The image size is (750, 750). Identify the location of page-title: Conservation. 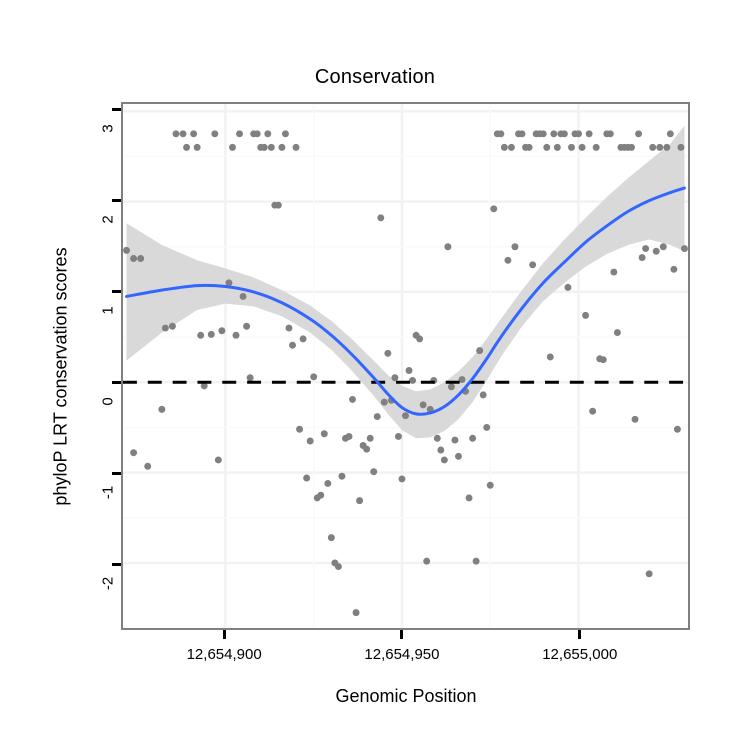
(375, 77).